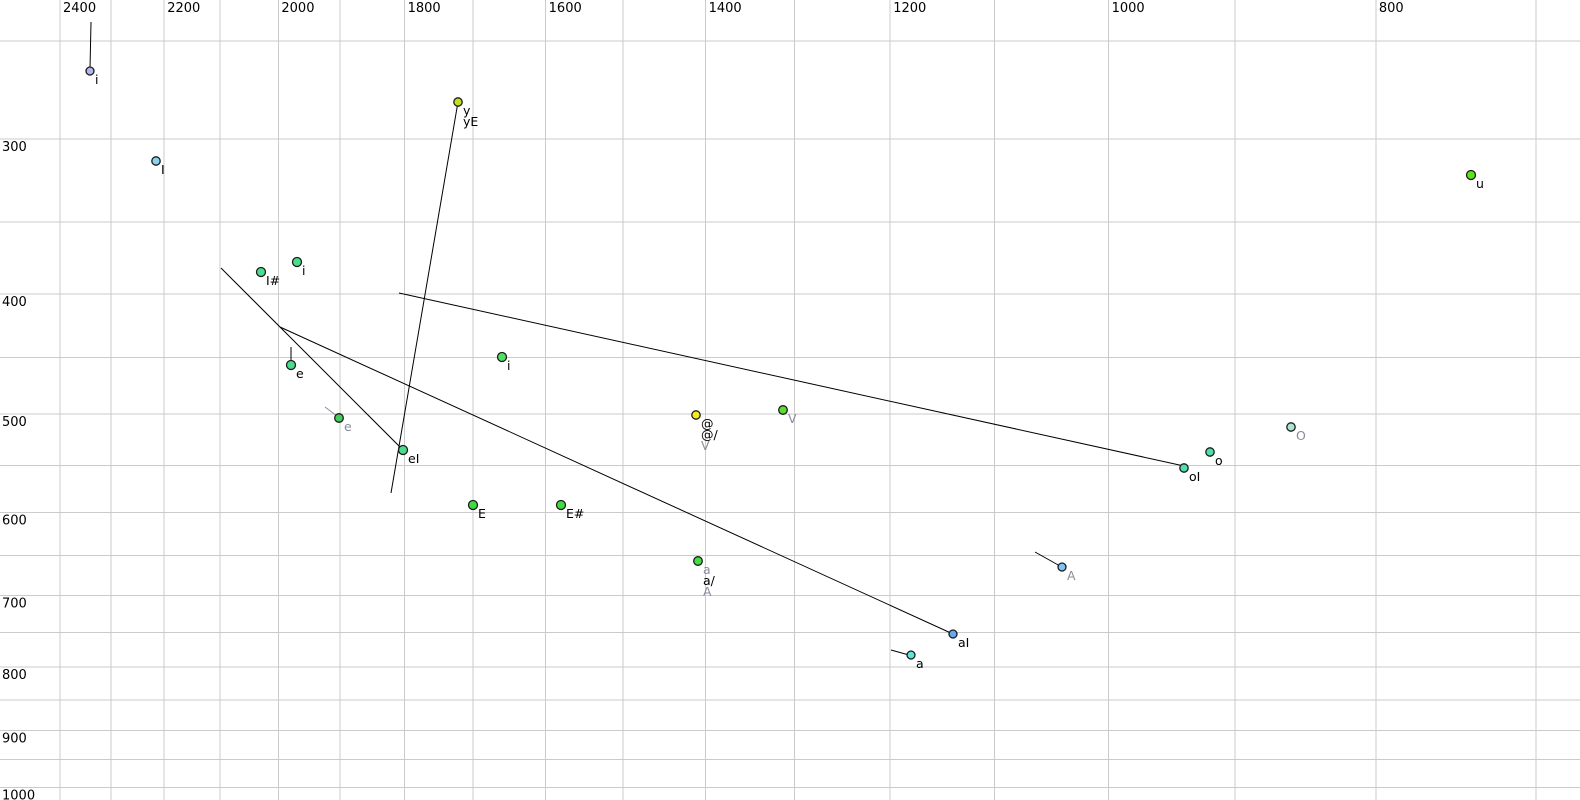  What do you see at coordinates (1184, 468) in the screenshot?
I see `vowel-point-oI` at bounding box center [1184, 468].